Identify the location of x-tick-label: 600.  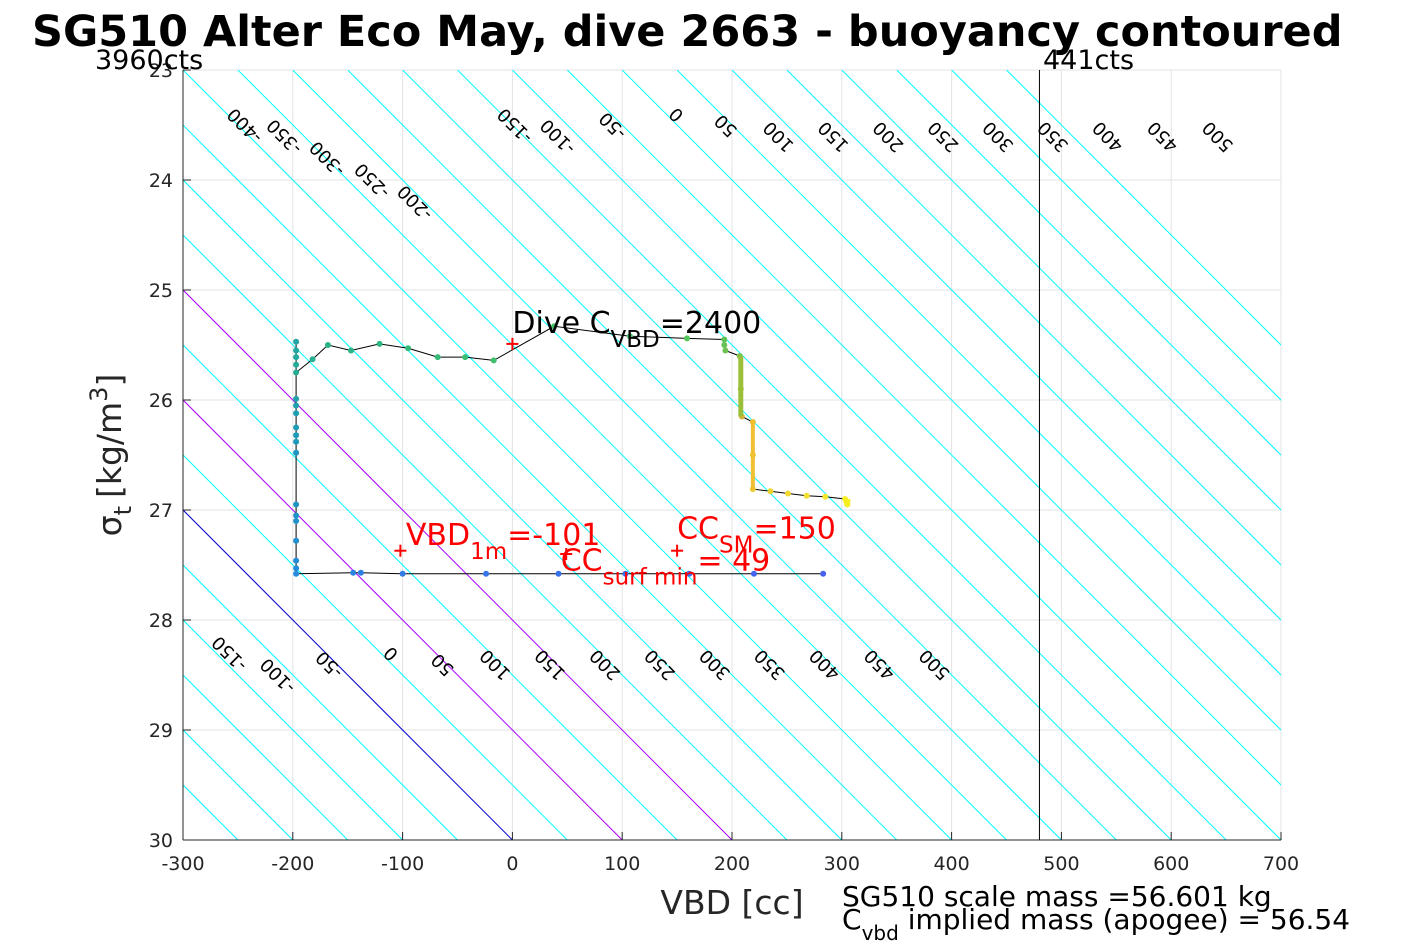
(1171, 864).